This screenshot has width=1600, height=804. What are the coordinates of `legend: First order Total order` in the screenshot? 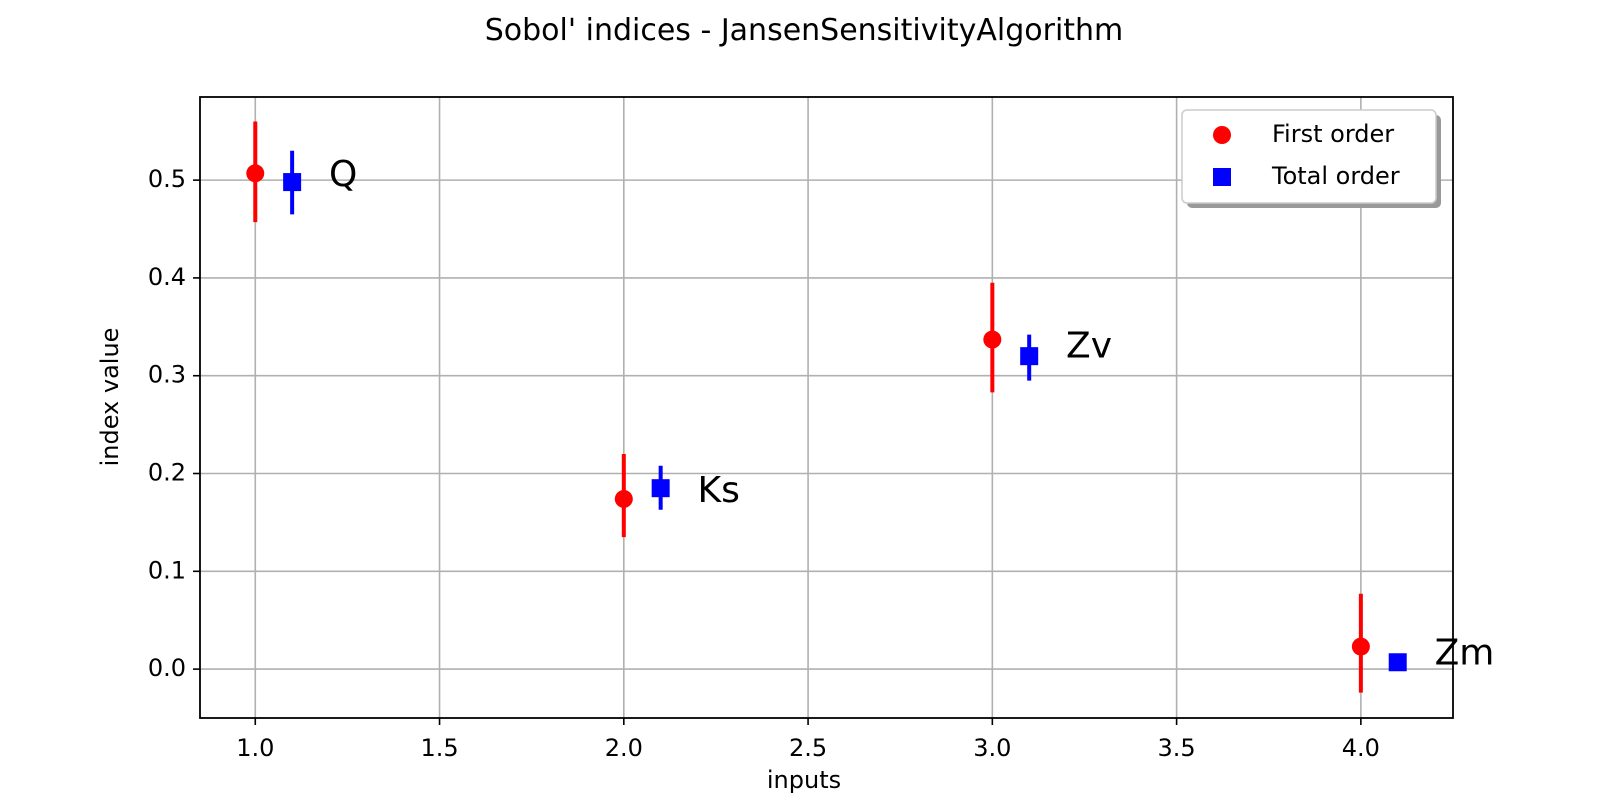 It's located at (1311, 158).